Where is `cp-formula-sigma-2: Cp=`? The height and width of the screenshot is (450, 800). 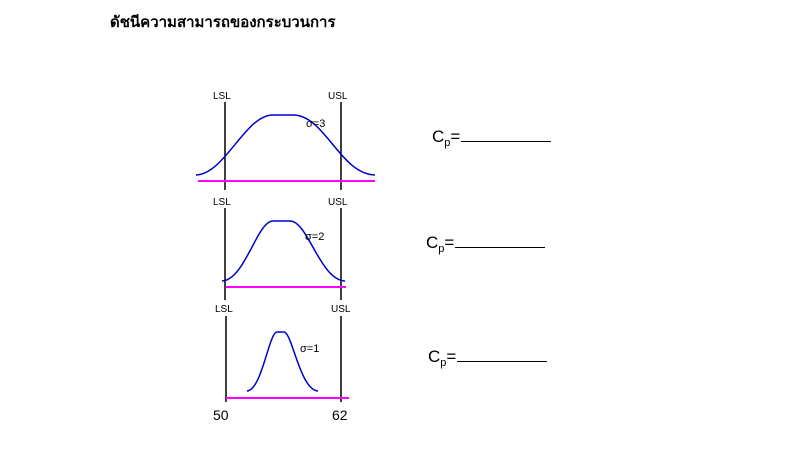
cp-formula-sigma-2: Cp= is located at coordinates (486, 244).